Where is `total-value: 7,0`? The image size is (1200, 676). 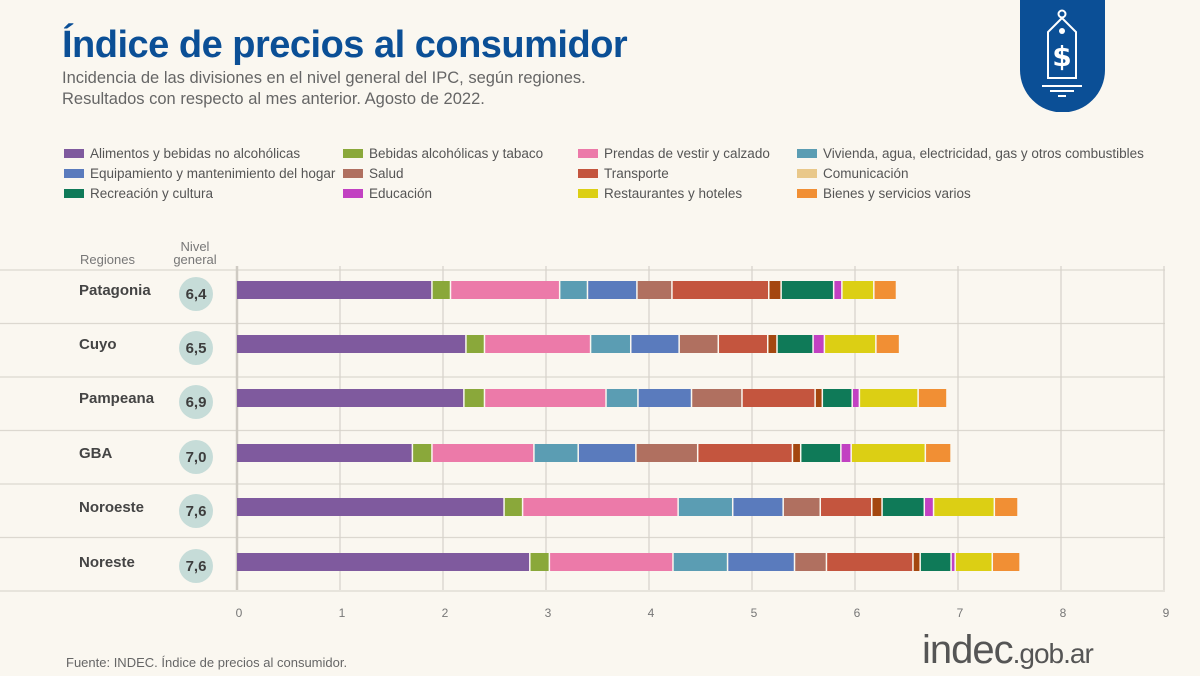 total-value: 7,0 is located at coordinates (196, 457).